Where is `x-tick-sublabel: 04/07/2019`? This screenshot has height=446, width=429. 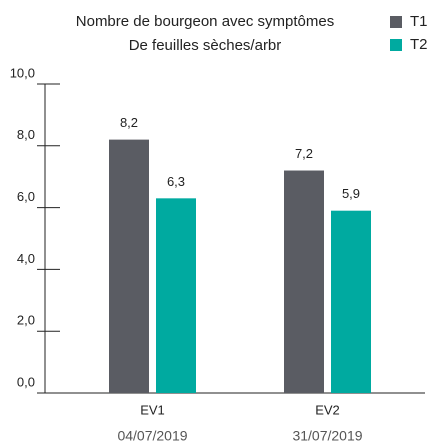 x-tick-sublabel: 04/07/2019 is located at coordinates (152, 436).